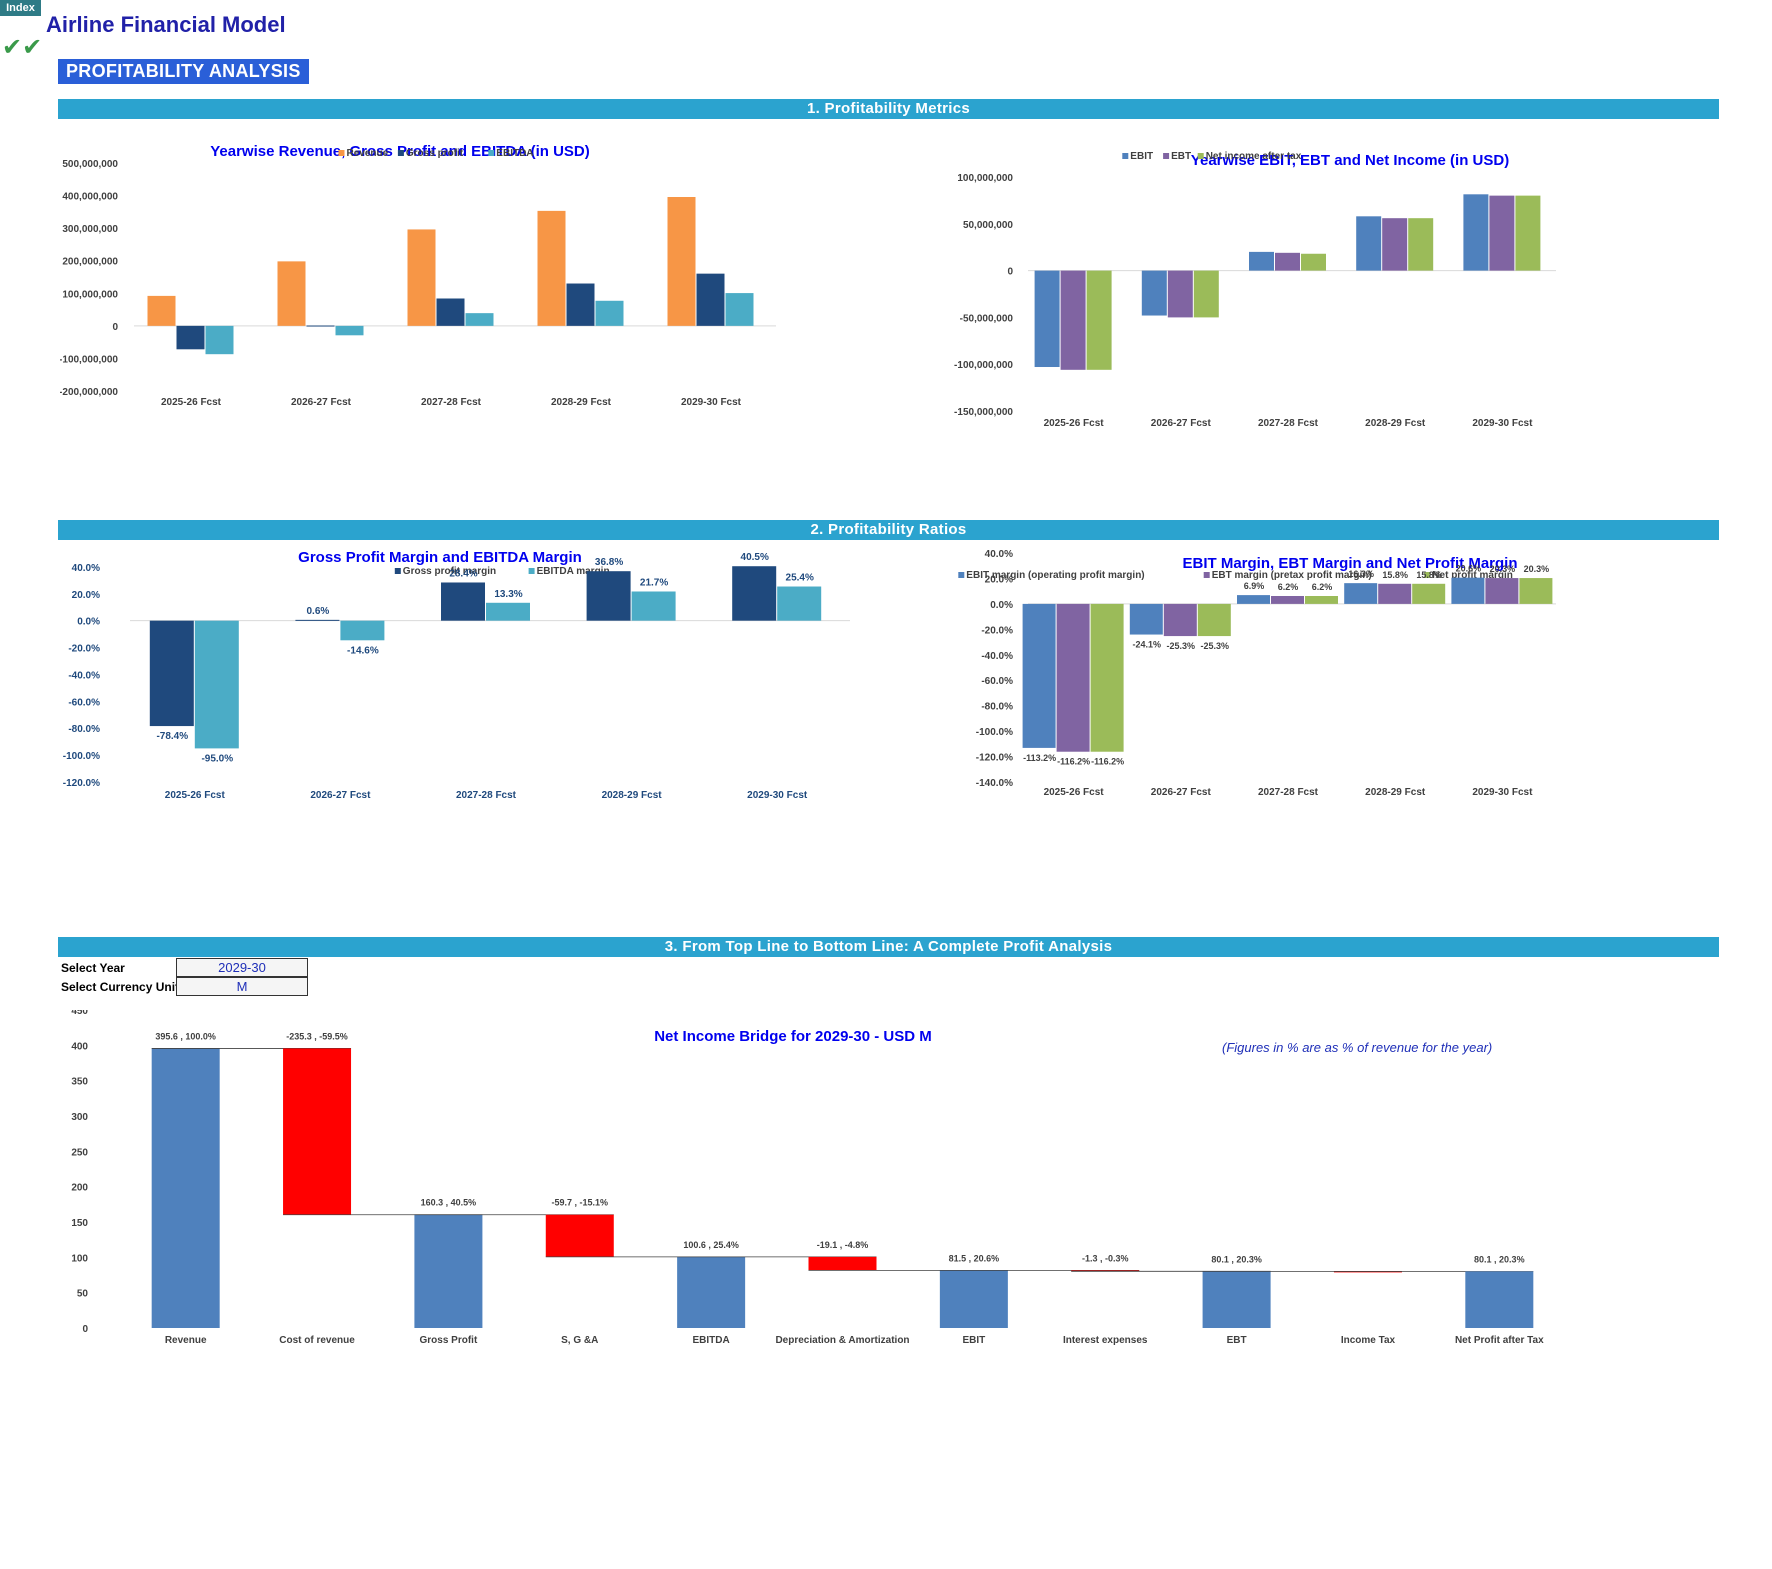 The image size is (1772, 1569). What do you see at coordinates (997, 681) in the screenshot?
I see `y-tick-label: -60.0%` at bounding box center [997, 681].